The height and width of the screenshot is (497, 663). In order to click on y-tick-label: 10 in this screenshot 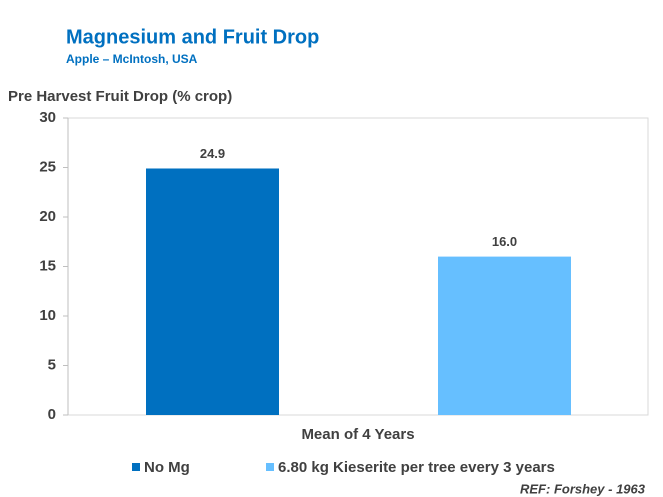, I will do `click(47, 315)`.